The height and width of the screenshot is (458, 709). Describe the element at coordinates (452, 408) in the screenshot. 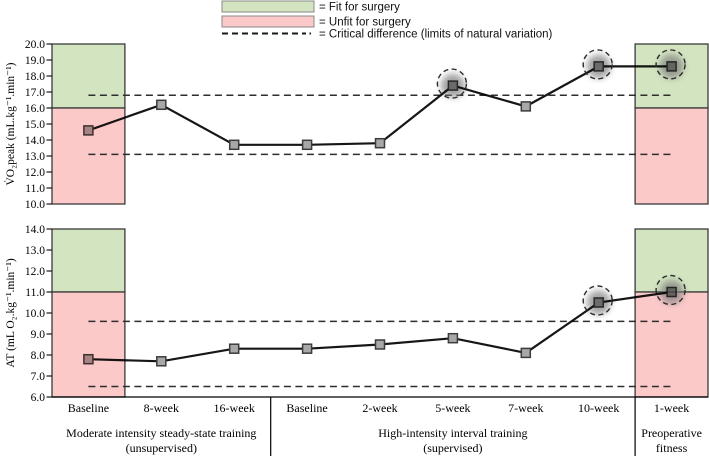

I see `category-label: 5-week` at that location.